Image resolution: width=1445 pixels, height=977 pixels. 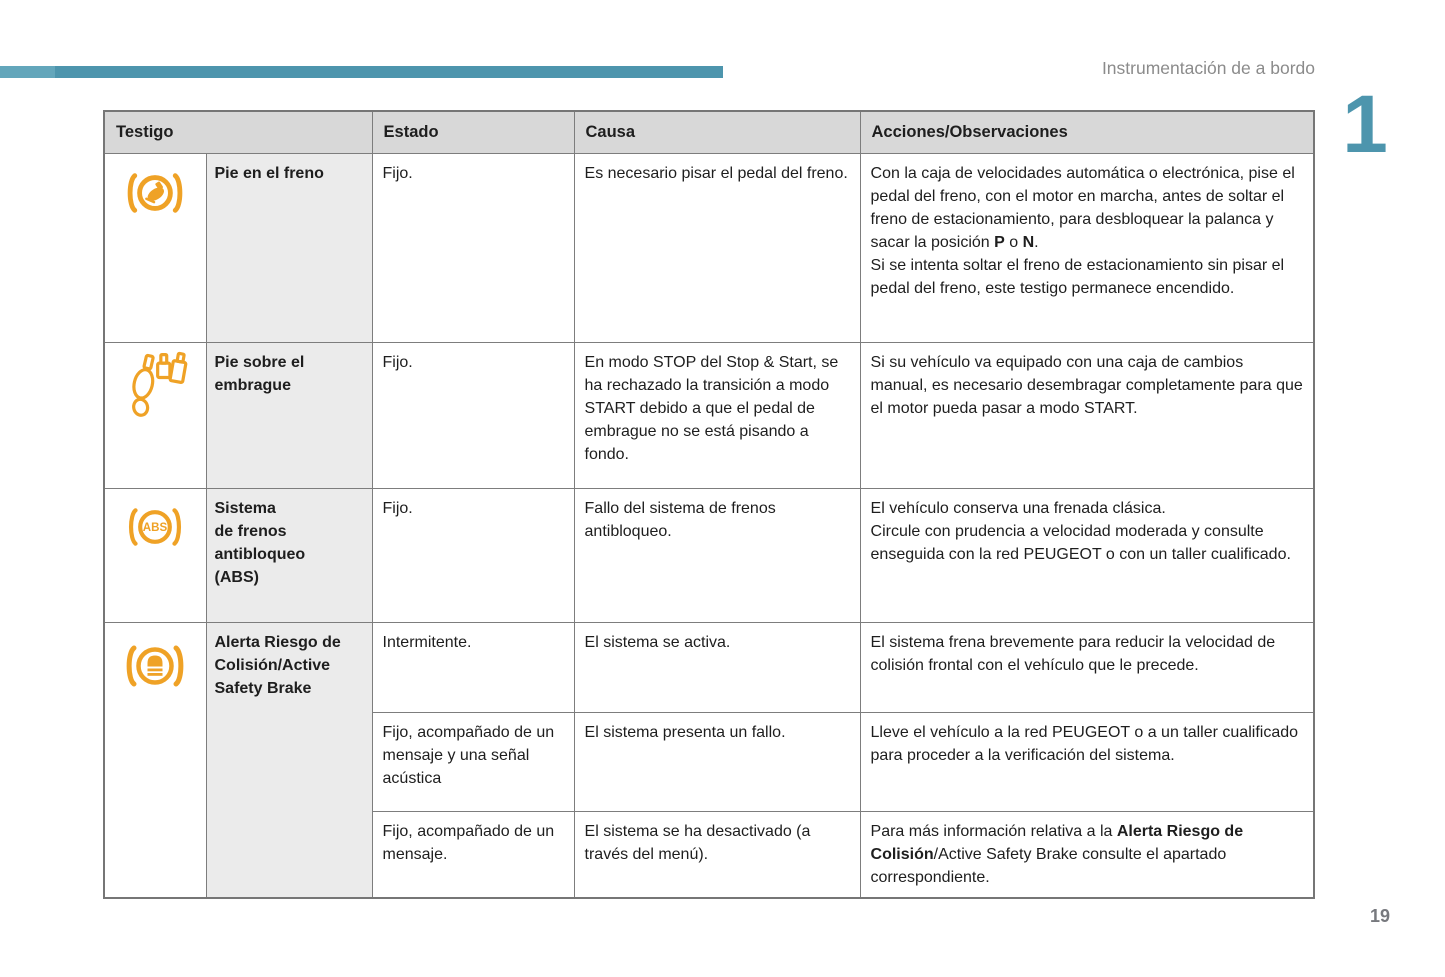 I want to click on col-header-acciones: Acciones/Observaciones, so click(x=1087, y=132).